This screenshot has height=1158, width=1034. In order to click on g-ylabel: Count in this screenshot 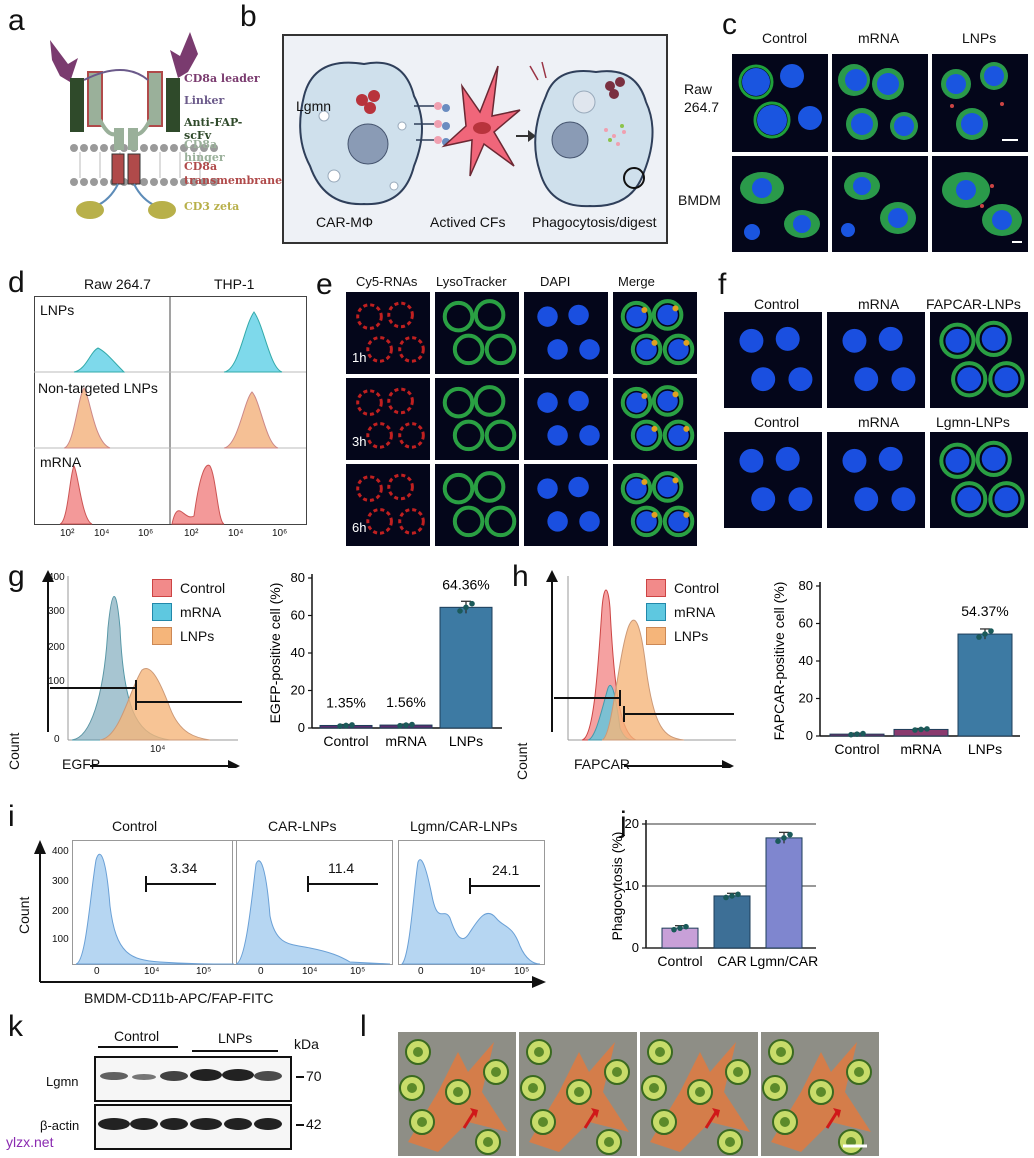, I will do `click(14, 751)`.